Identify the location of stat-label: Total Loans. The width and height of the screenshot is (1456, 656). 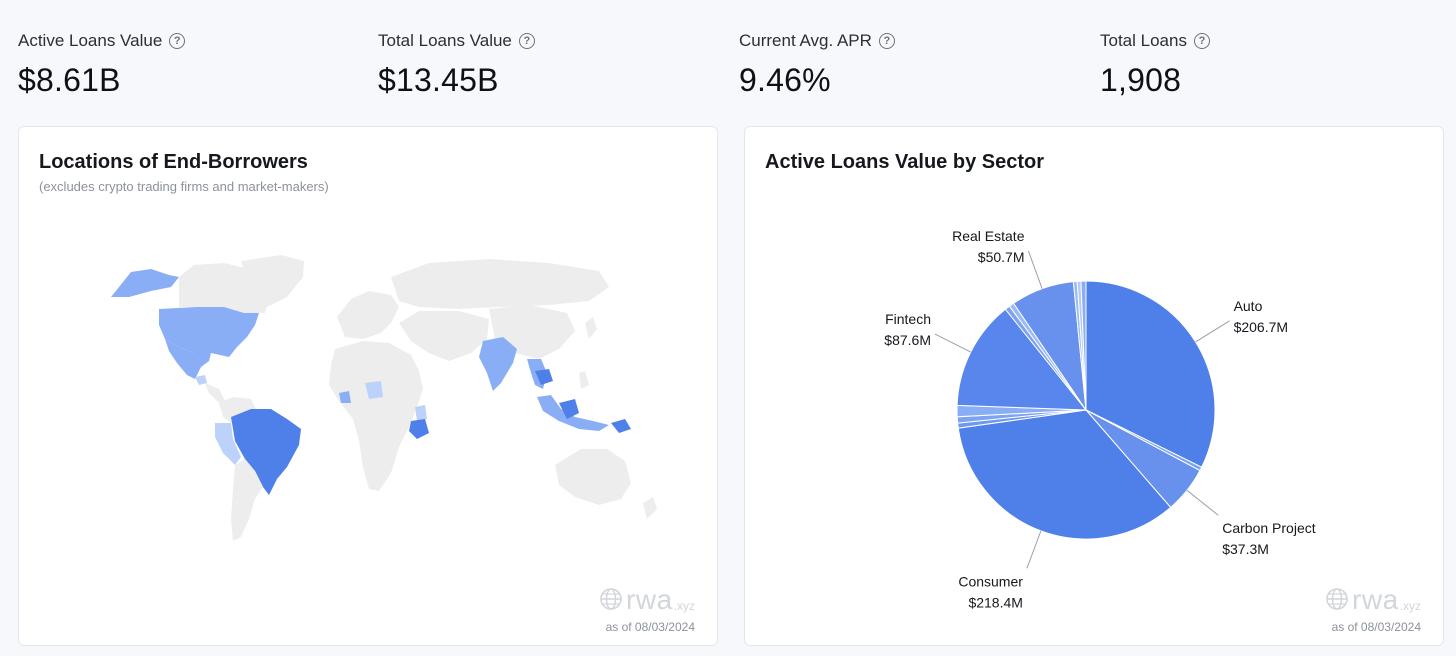
(1143, 40).